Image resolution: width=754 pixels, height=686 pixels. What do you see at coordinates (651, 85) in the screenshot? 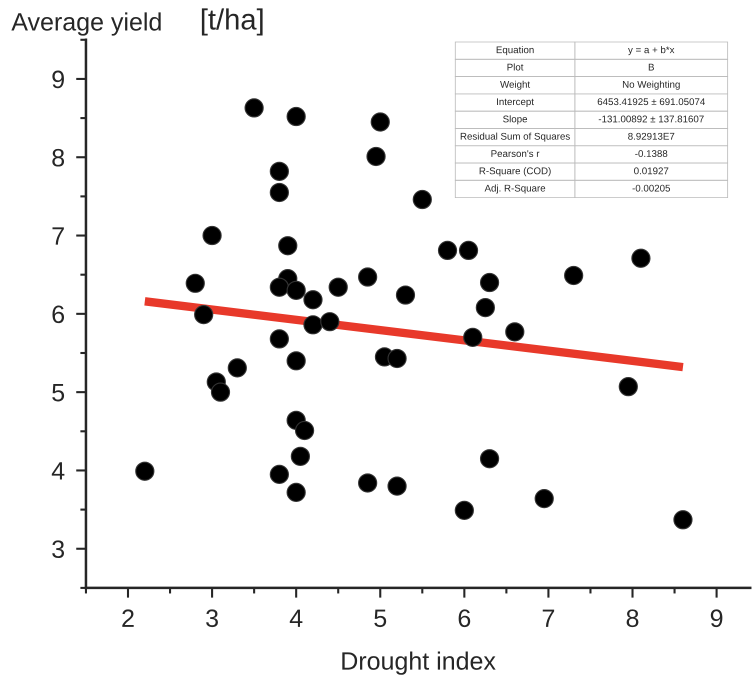
I see `annotation: No Weighting` at bounding box center [651, 85].